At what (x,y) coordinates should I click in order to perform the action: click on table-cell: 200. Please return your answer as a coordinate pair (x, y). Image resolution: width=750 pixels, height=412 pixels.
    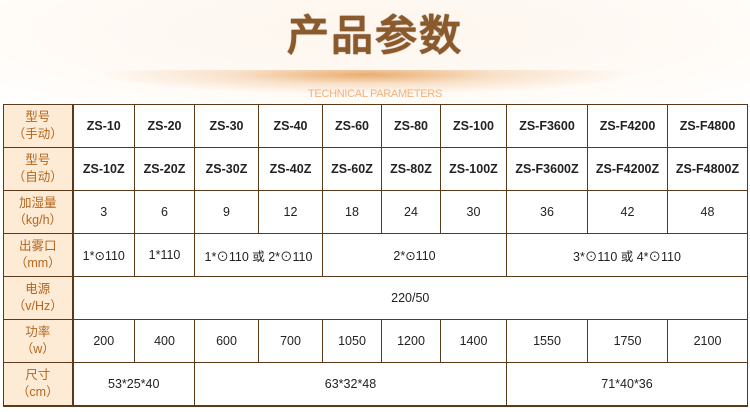
    Looking at the image, I should click on (103, 341).